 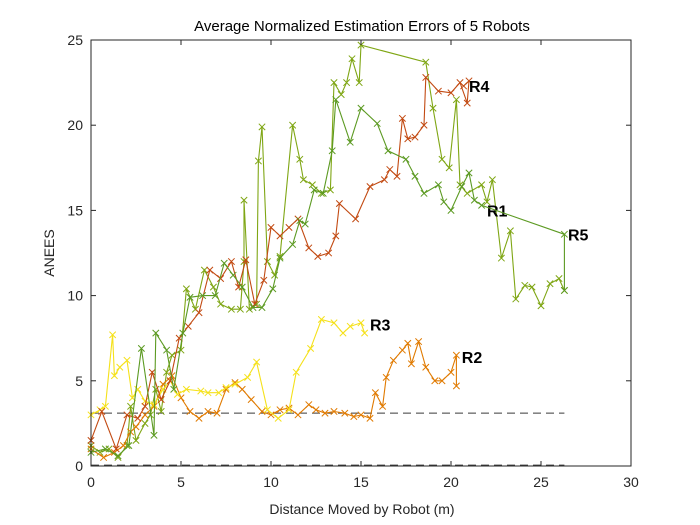 I want to click on y-tick-label-20: 20, so click(x=75, y=125).